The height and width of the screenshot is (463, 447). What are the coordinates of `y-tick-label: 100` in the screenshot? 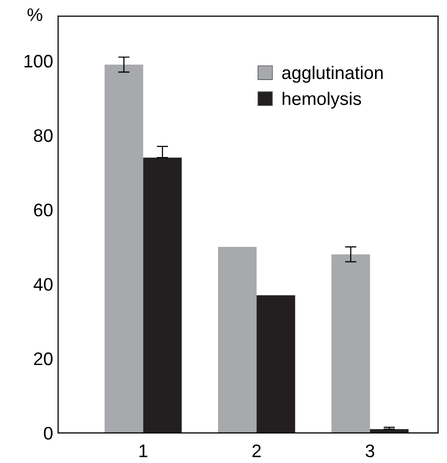 It's located at (38, 61).